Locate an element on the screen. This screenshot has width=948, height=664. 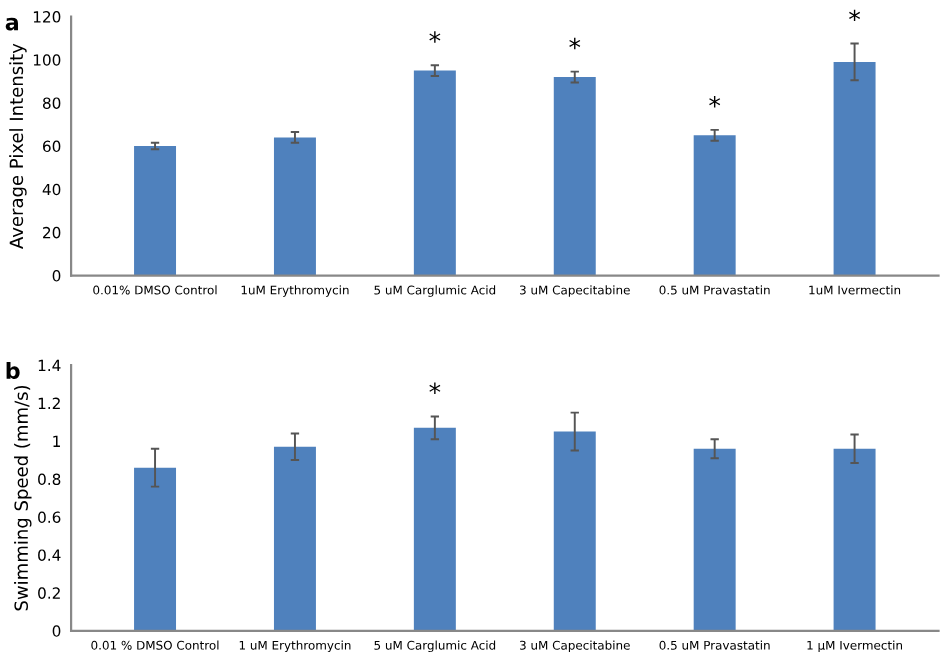
y-axis-title: Average Pixel Intensity is located at coordinates (18, 146).